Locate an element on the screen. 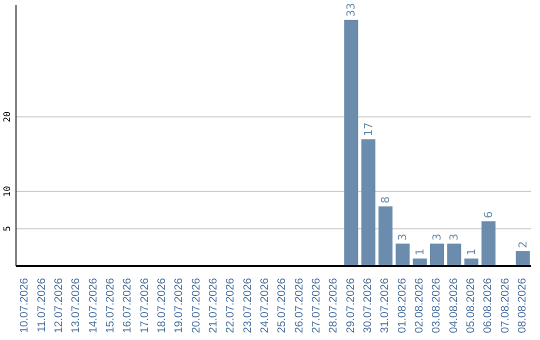  x-tick-label: 19.07.2026 is located at coordinates (179, 306).